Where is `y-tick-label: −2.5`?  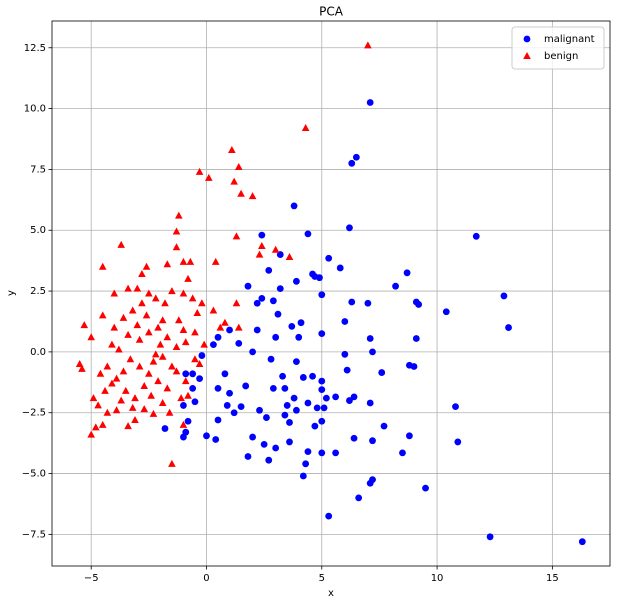
y-tick-label: −2.5 is located at coordinates (34, 413).